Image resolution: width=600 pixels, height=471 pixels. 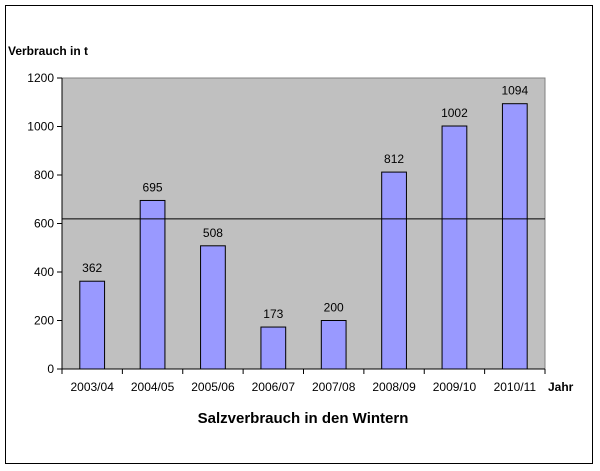 I want to click on y-tick-label: 0, so click(x=50, y=369).